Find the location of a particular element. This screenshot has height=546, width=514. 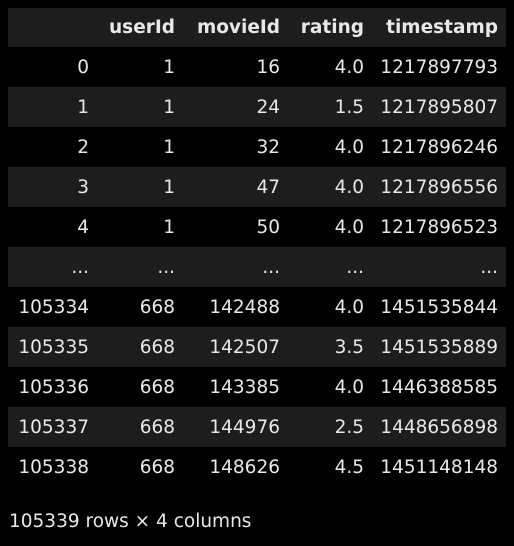

table-row: 105335 668 142507 3.5 1451535889 is located at coordinates (257, 347).